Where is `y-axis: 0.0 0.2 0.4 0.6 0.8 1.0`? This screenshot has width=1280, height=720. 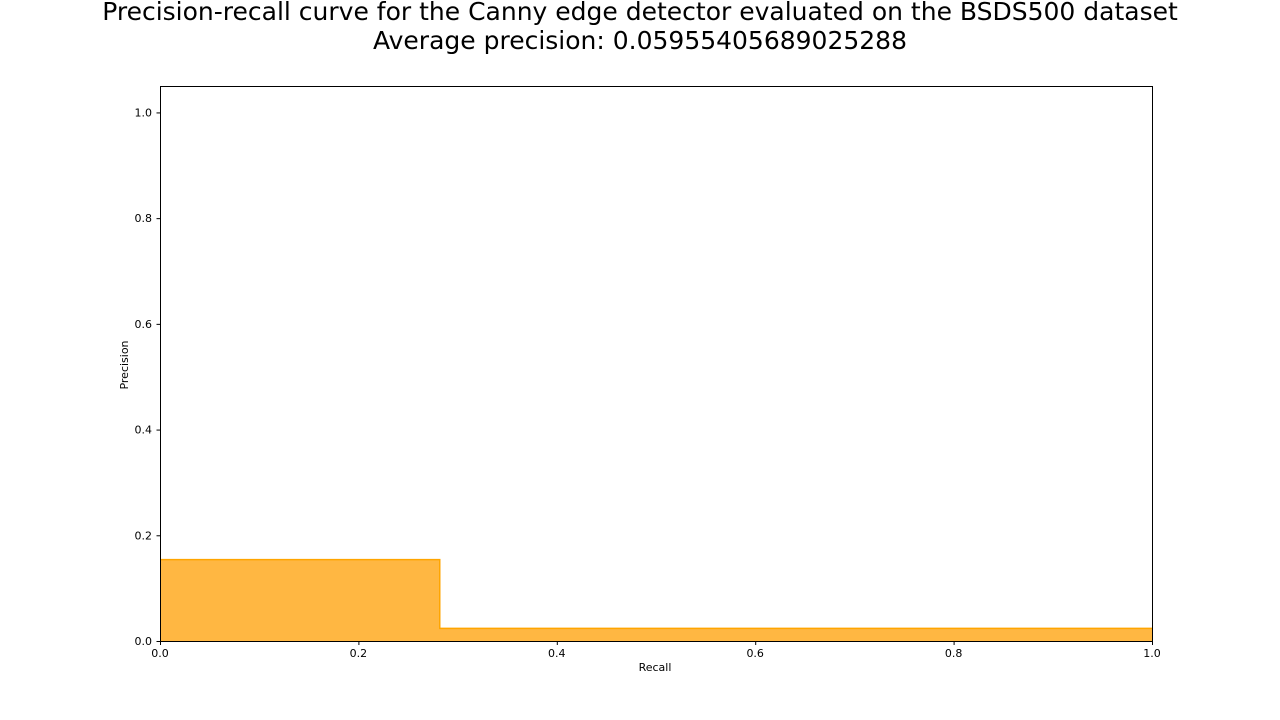
y-axis: 0.0 0.2 0.4 0.6 0.8 1.0 is located at coordinates (148, 377).